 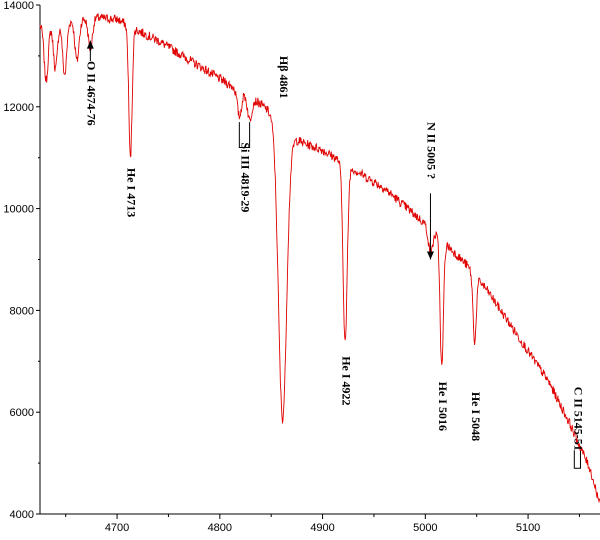 I want to click on x-tick-label: 5100, so click(x=528, y=528).